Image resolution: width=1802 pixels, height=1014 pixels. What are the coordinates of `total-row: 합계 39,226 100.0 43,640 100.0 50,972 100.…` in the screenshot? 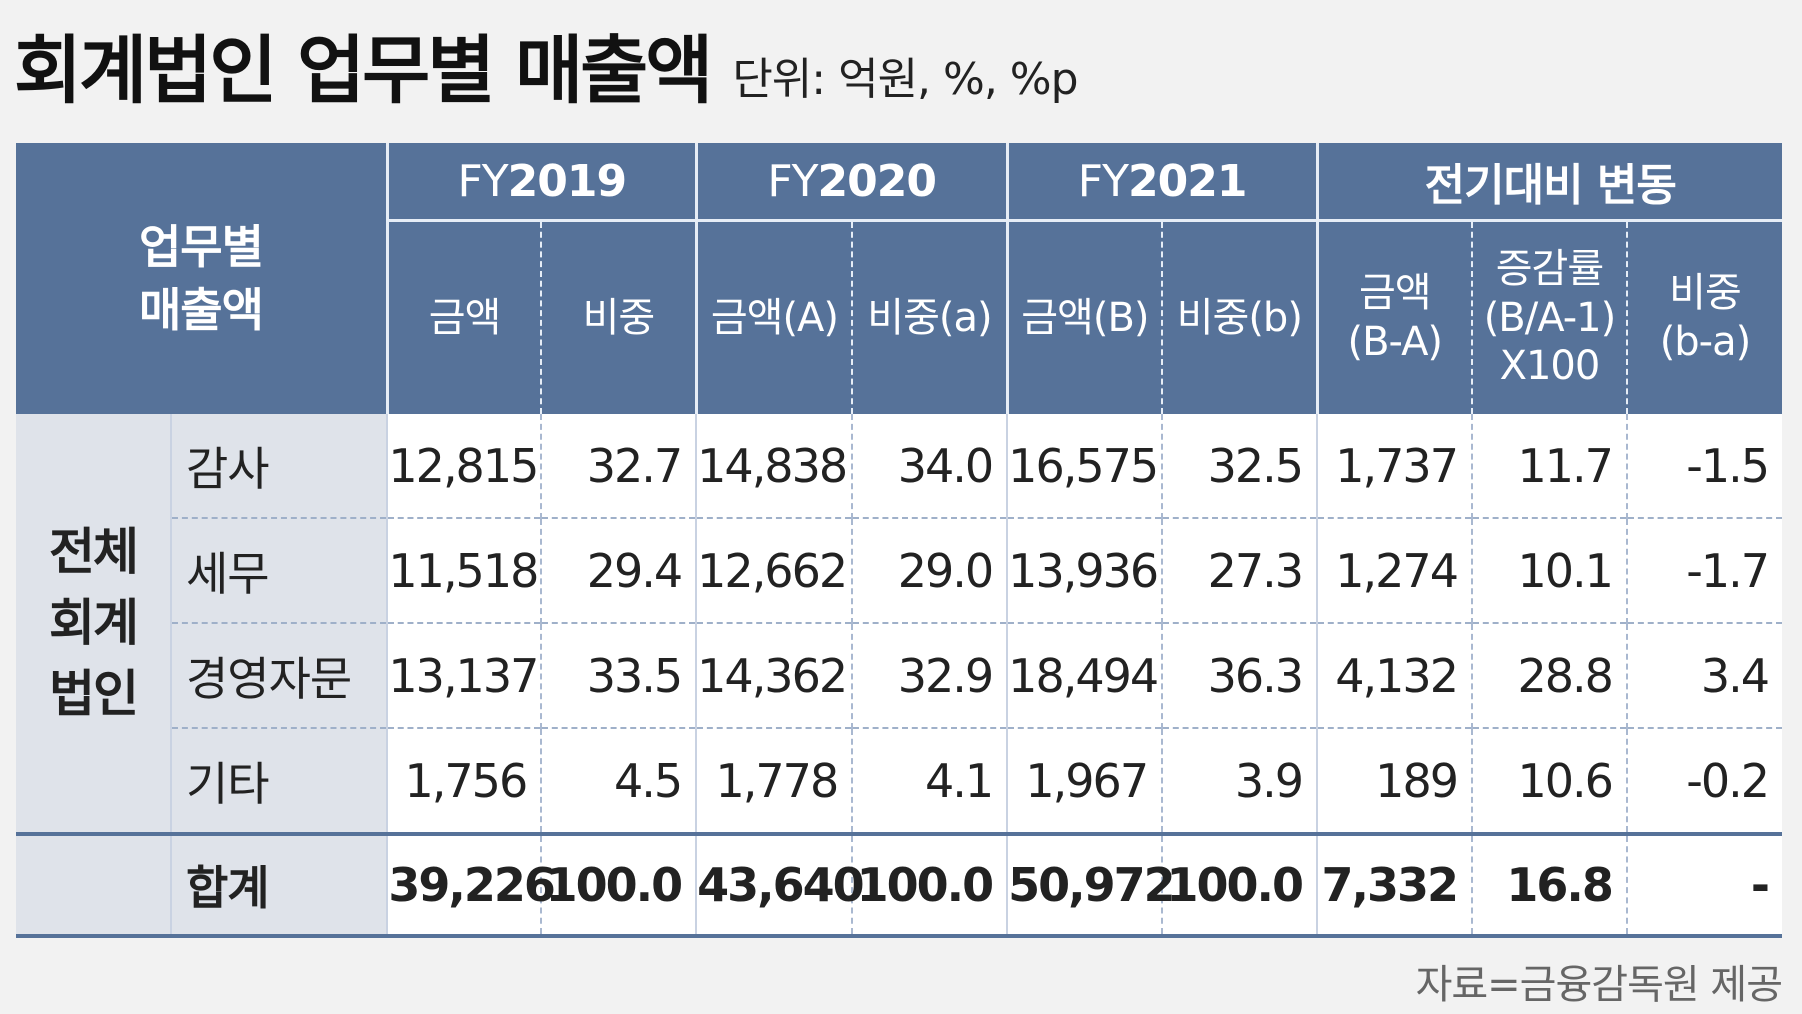 It's located at (899, 885).